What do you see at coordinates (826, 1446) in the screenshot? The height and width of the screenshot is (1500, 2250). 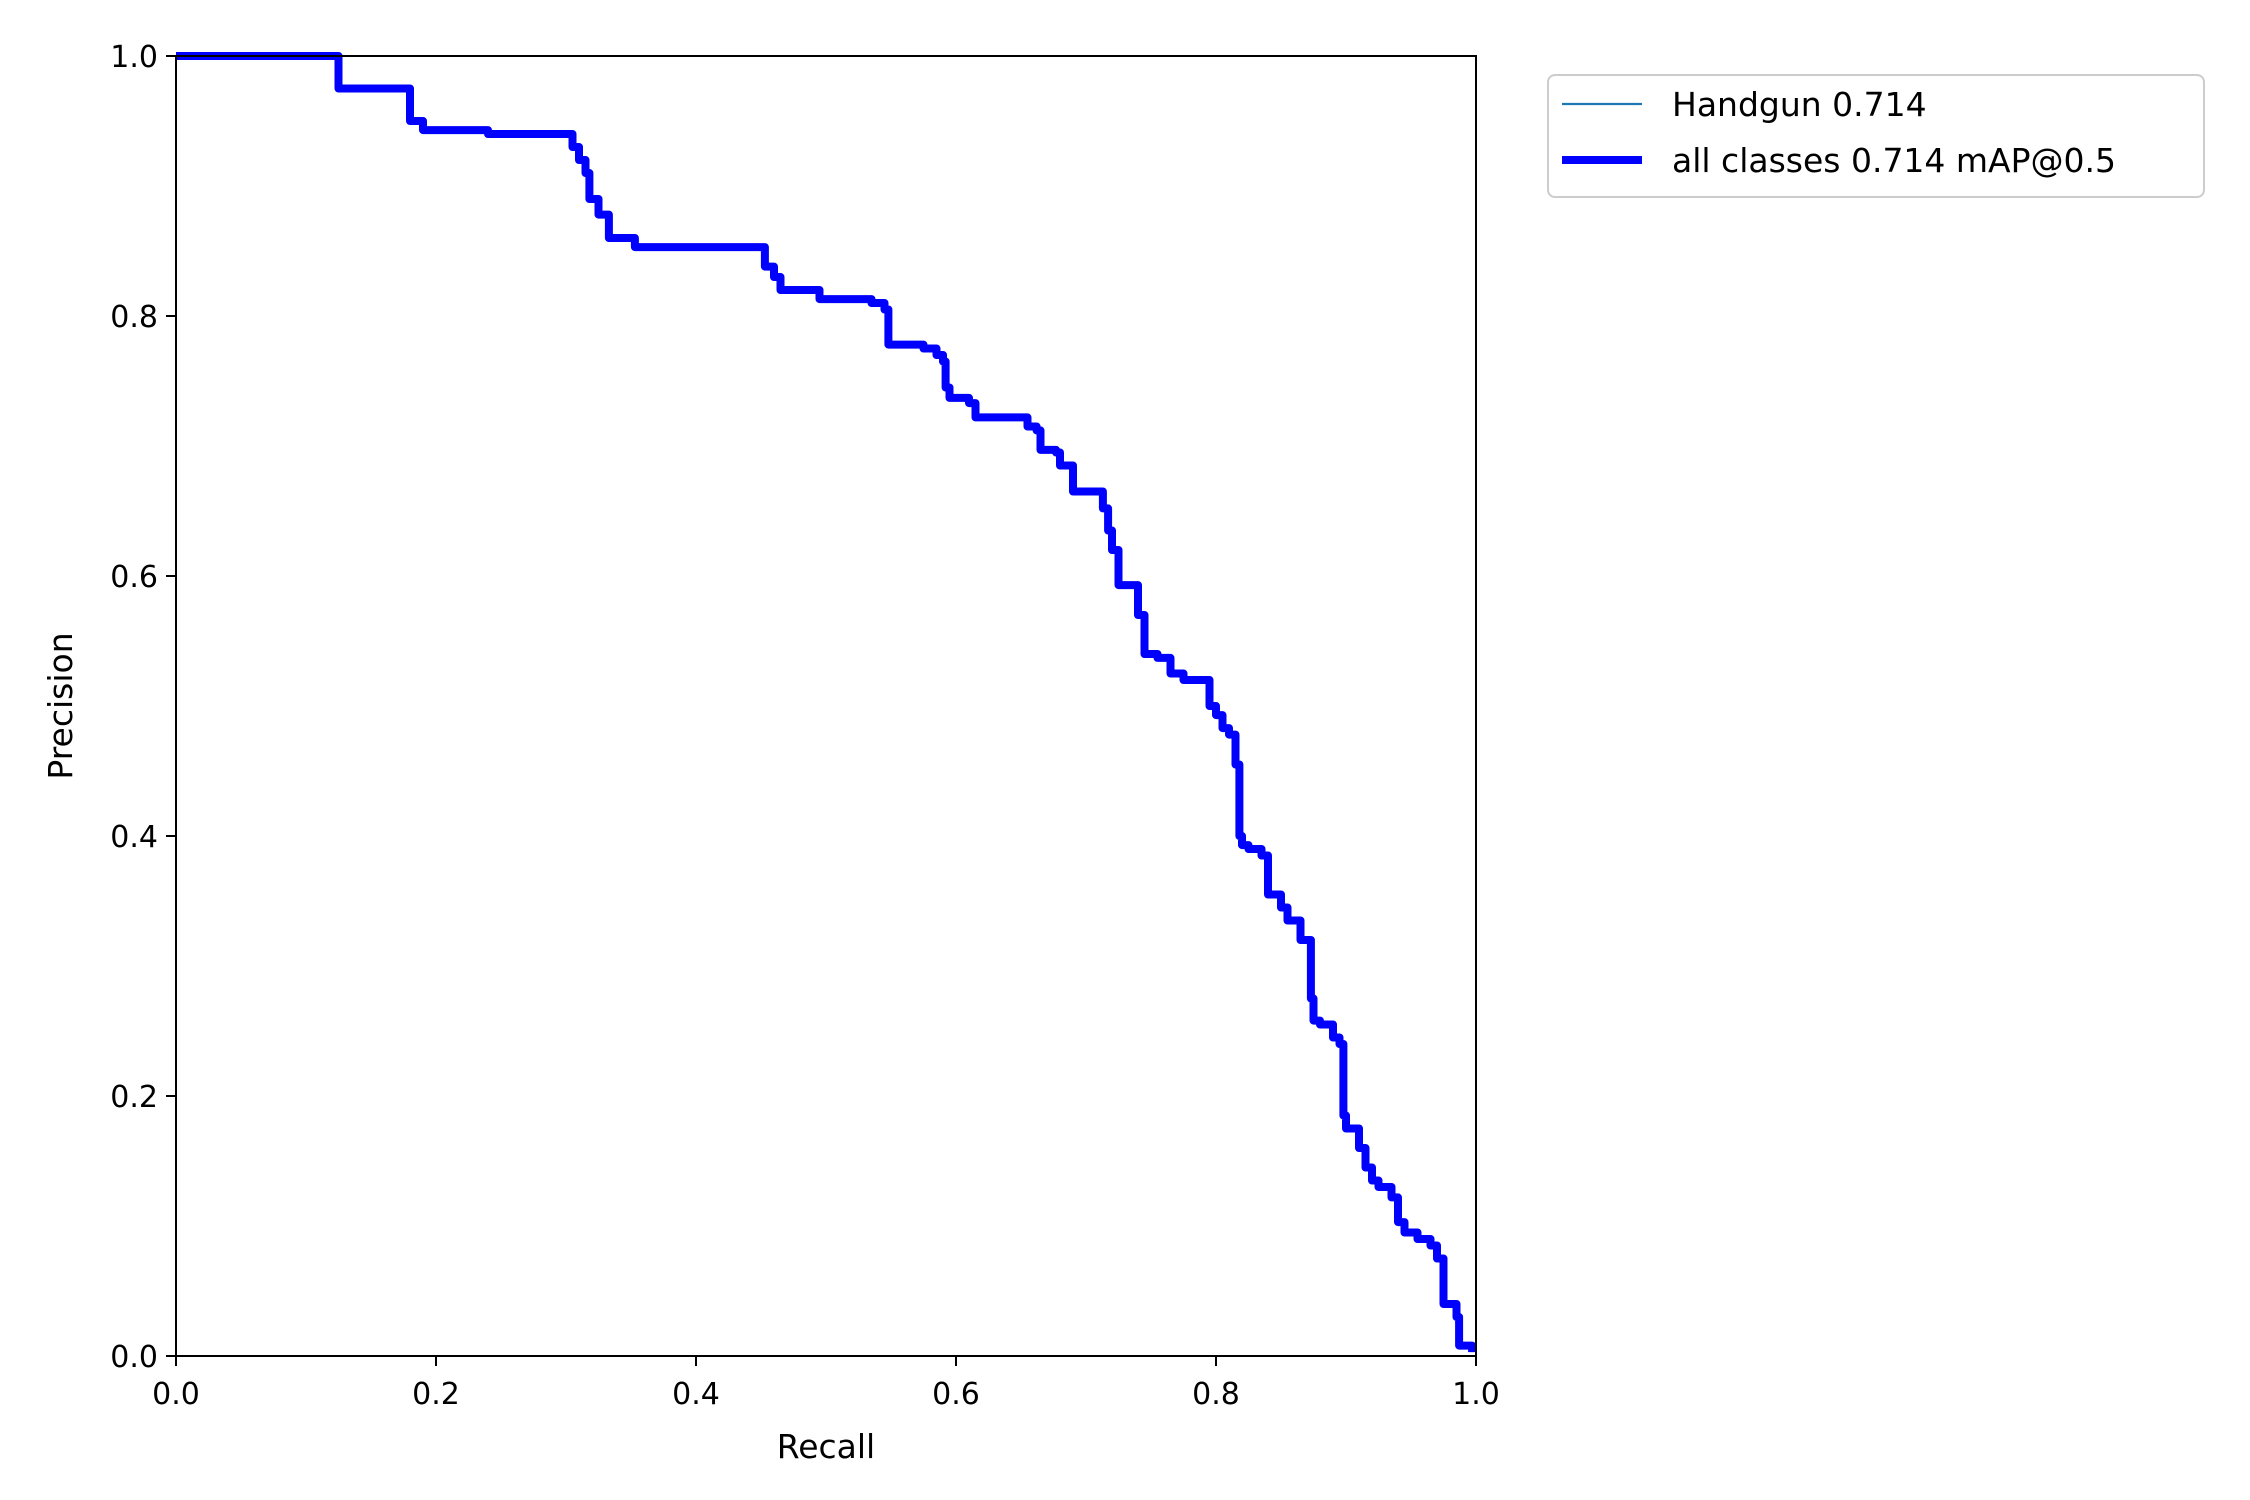 I see `x-axis-label: Recall` at bounding box center [826, 1446].